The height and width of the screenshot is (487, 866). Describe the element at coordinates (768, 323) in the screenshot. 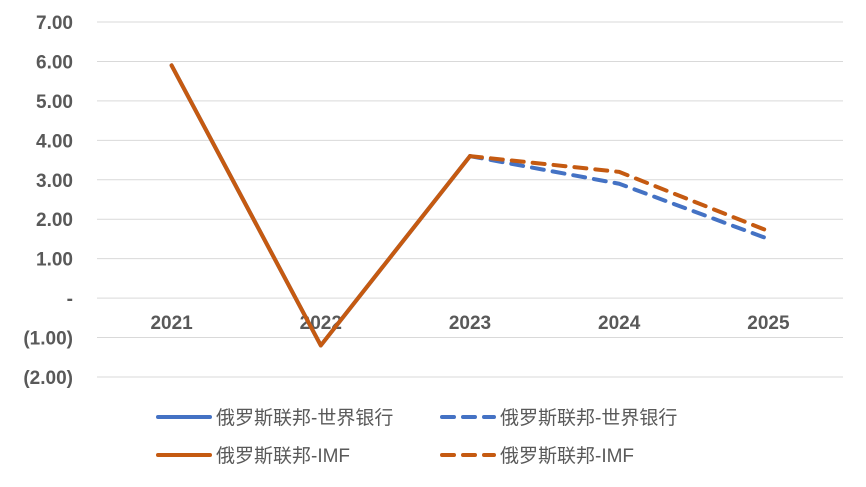

I see `x-tick-label: 2025` at that location.